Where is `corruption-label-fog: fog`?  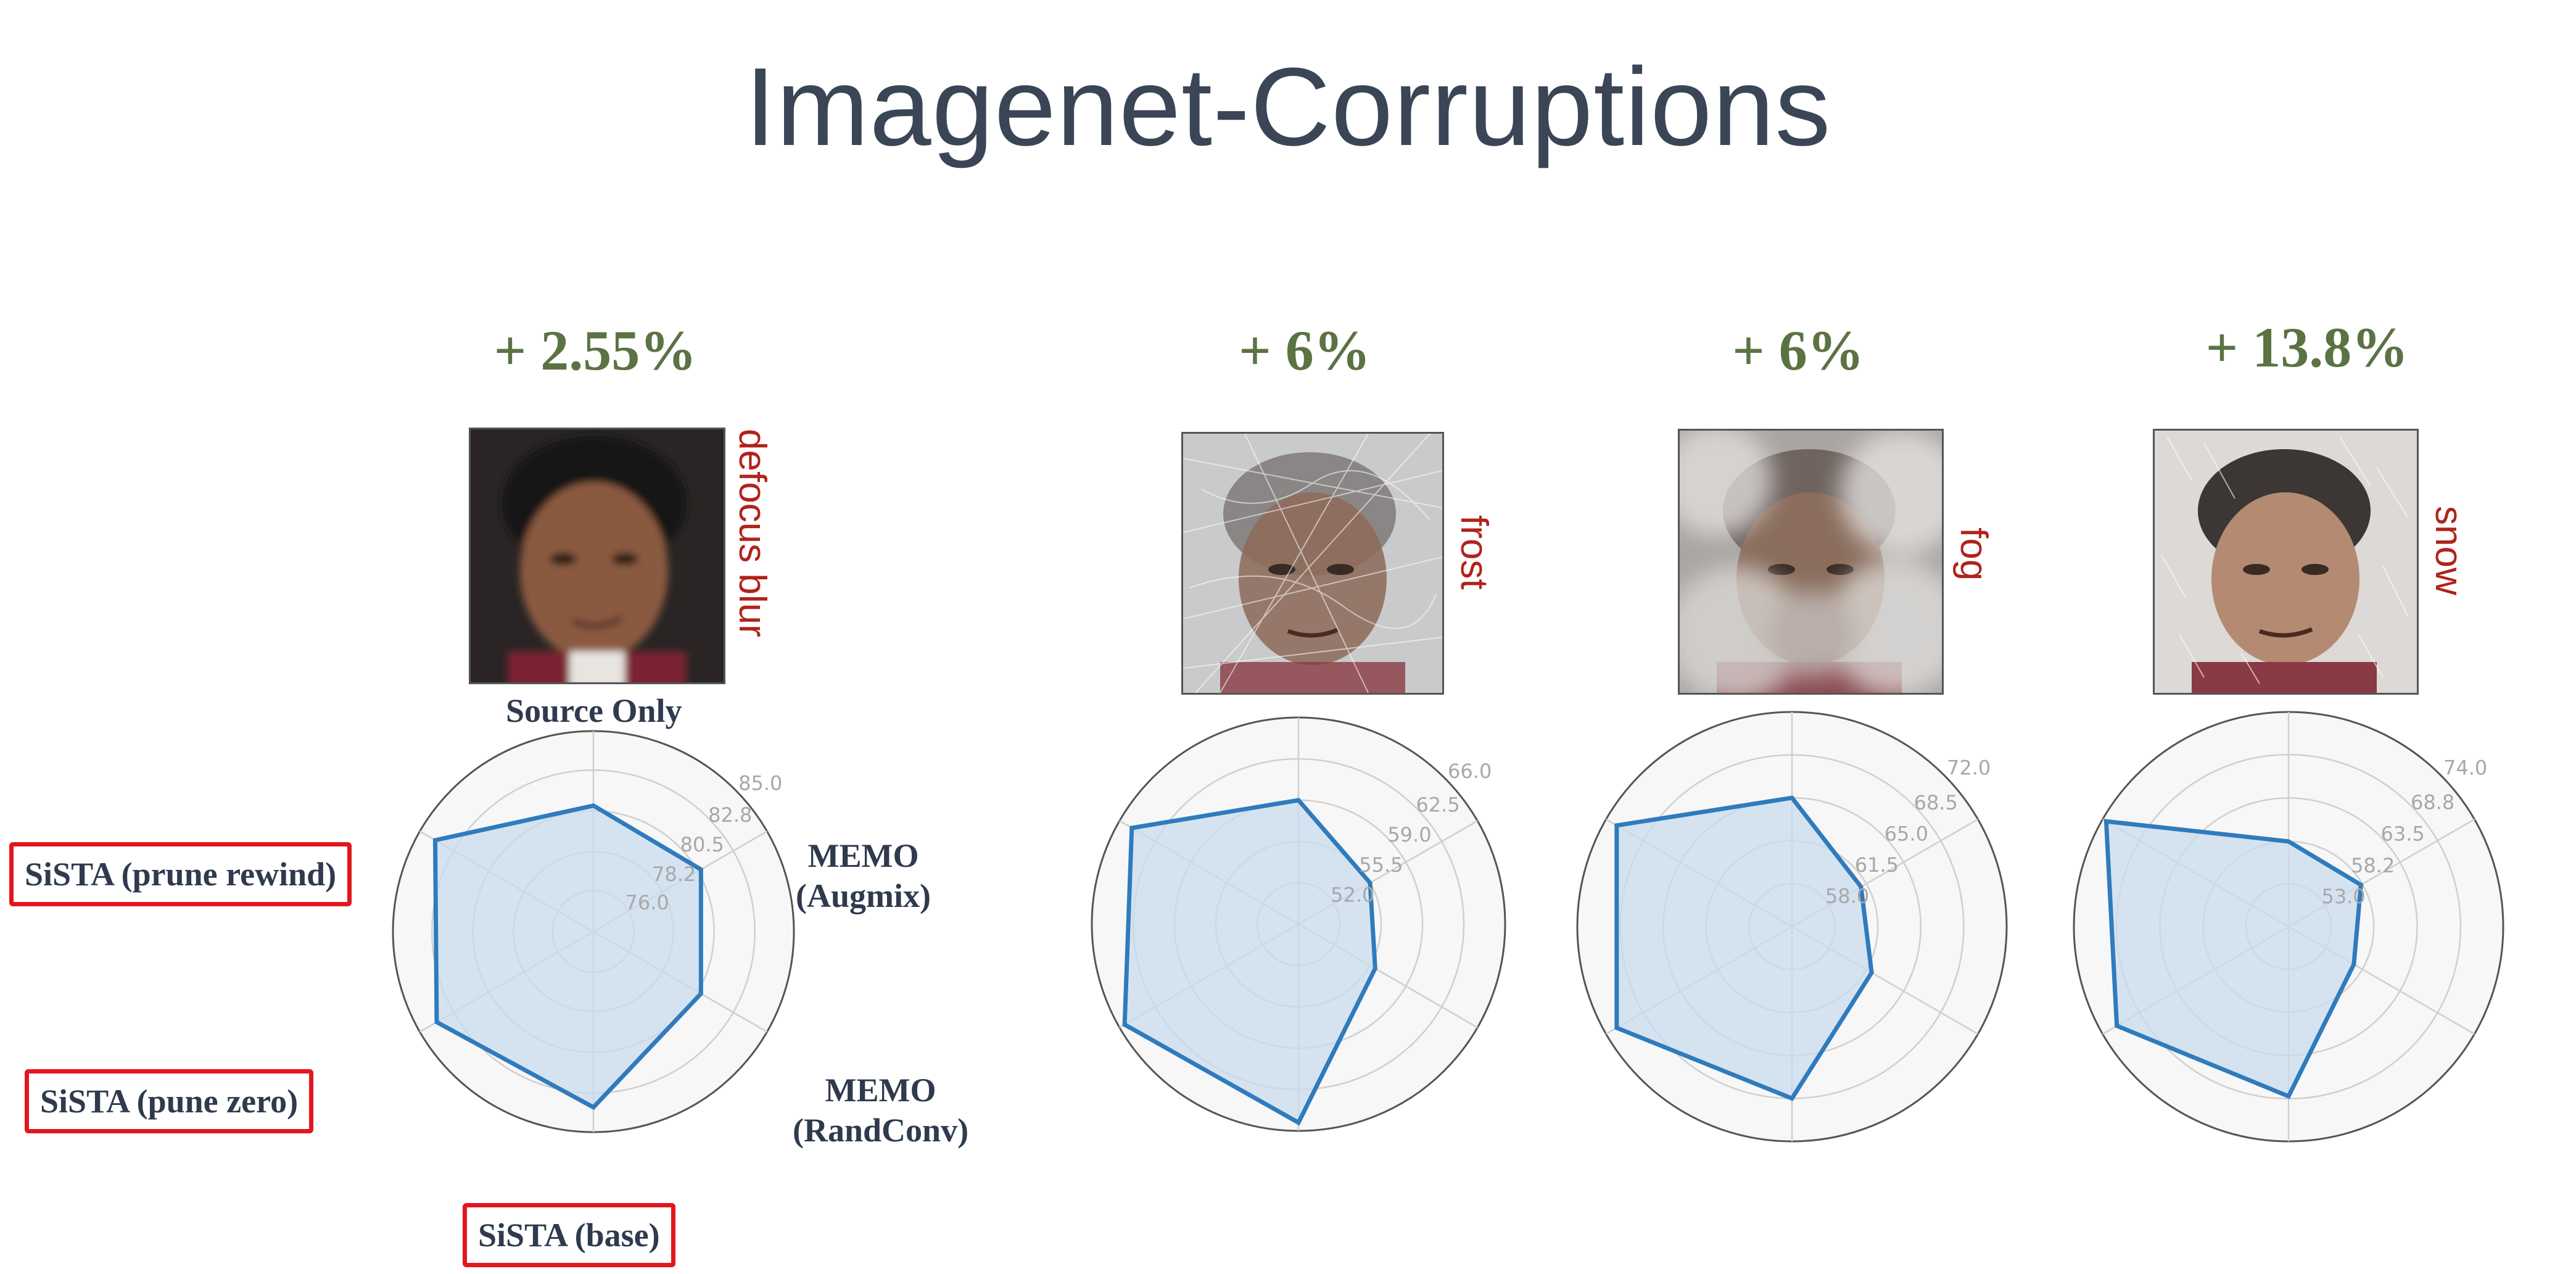
corruption-label-fog: fog is located at coordinates (1973, 554).